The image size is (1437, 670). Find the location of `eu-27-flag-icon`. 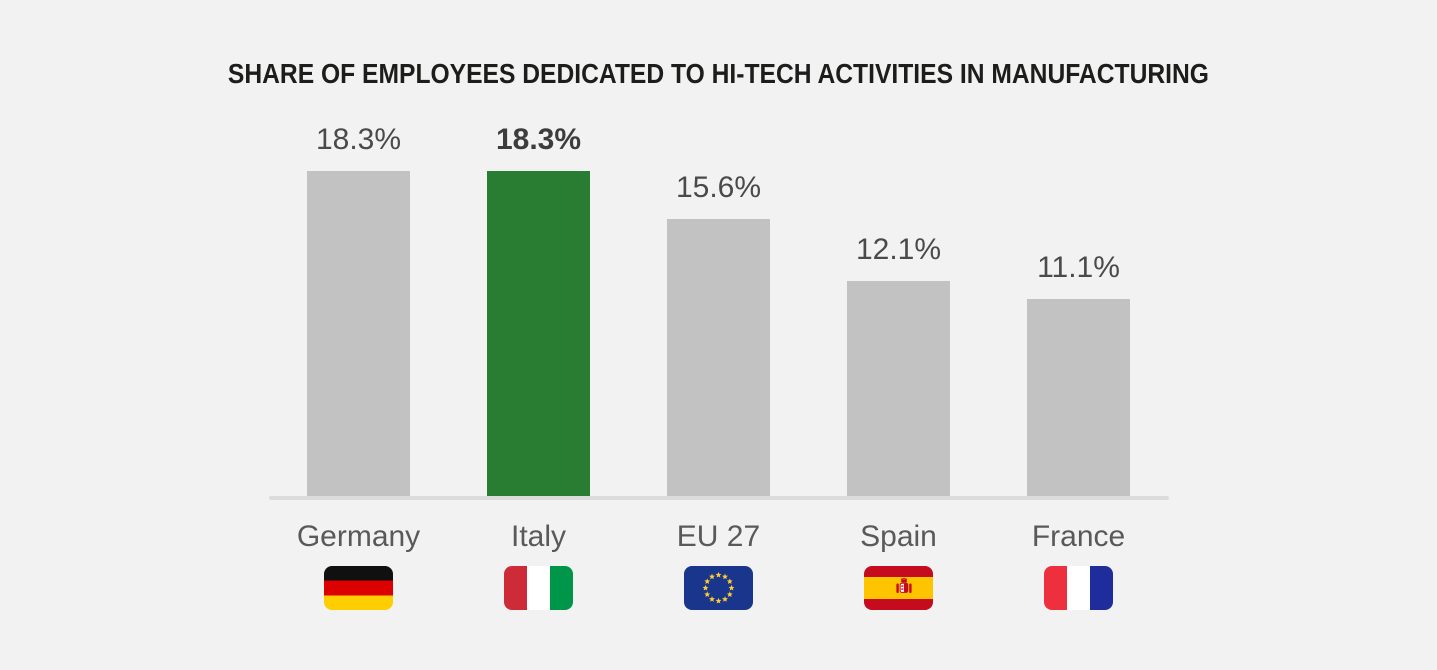

eu-27-flag-icon is located at coordinates (718, 587).